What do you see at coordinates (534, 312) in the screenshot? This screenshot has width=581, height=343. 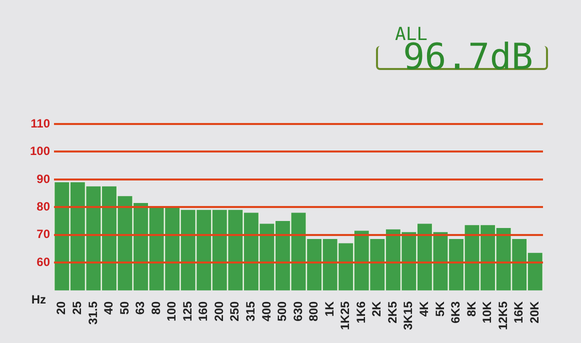 I see `x-tick-label: 20K` at bounding box center [534, 312].